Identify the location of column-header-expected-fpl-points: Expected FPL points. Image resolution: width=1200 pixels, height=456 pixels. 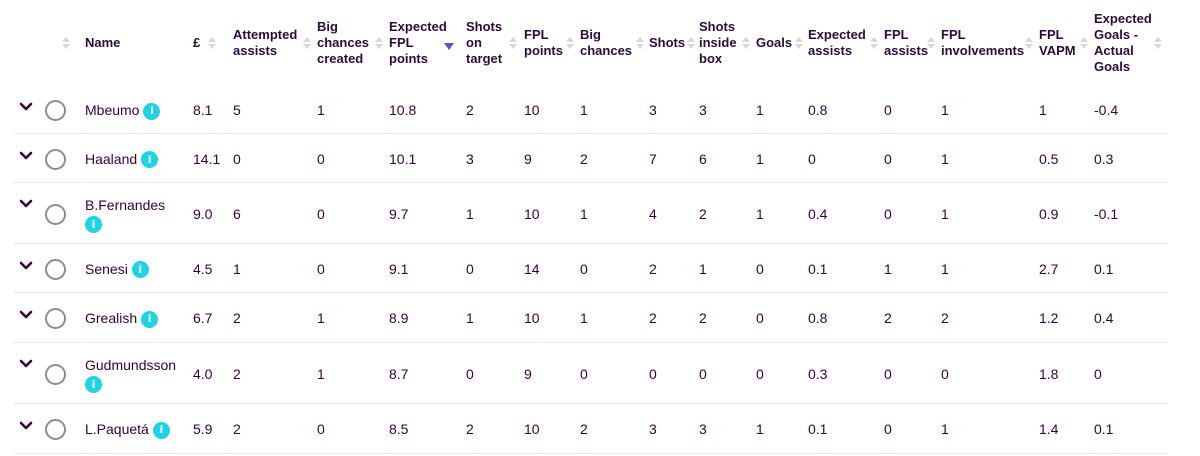
(418, 43).